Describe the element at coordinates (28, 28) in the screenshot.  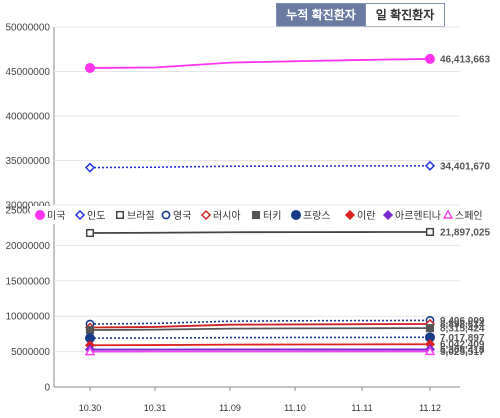
I see `upper-y-tick-label: 50000000` at that location.